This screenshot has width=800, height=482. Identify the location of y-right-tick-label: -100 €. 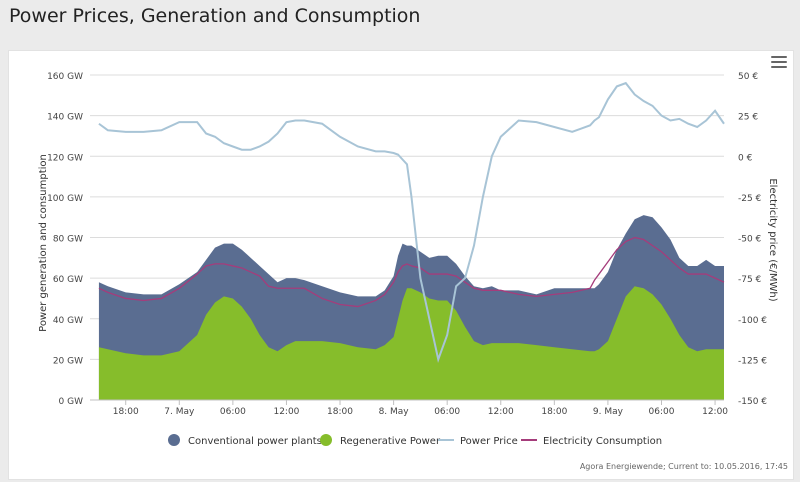
(752, 321).